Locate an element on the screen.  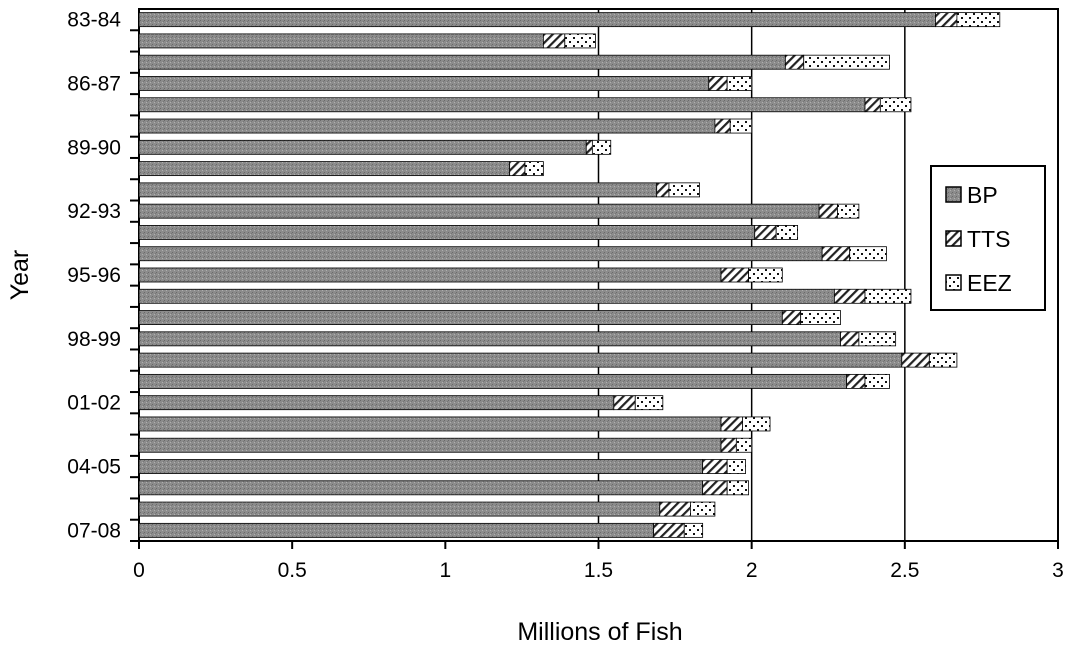
y-tick-label: 89-90 is located at coordinates (94, 147).